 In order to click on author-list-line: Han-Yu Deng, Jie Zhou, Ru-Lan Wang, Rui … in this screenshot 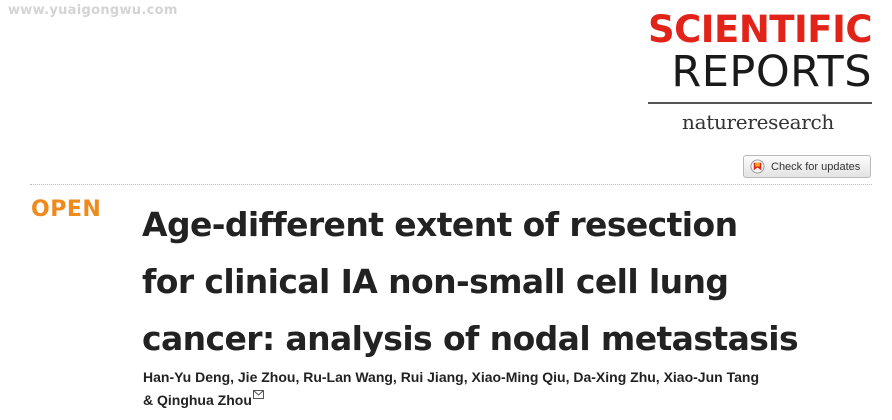, I will do `click(451, 377)`.